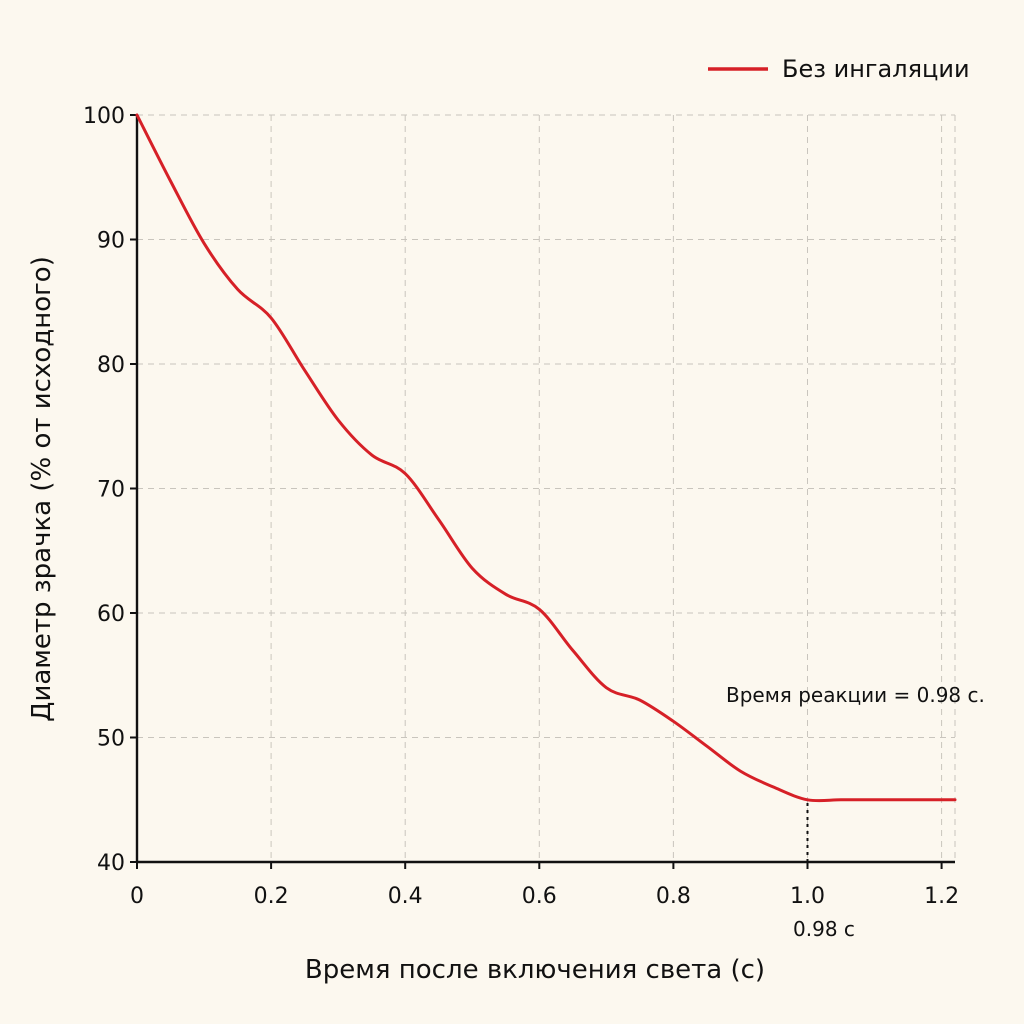 The image size is (1024, 1024). What do you see at coordinates (824, 929) in the screenshot?
I see `reaction-time-x-annotation: 0.98 с` at bounding box center [824, 929].